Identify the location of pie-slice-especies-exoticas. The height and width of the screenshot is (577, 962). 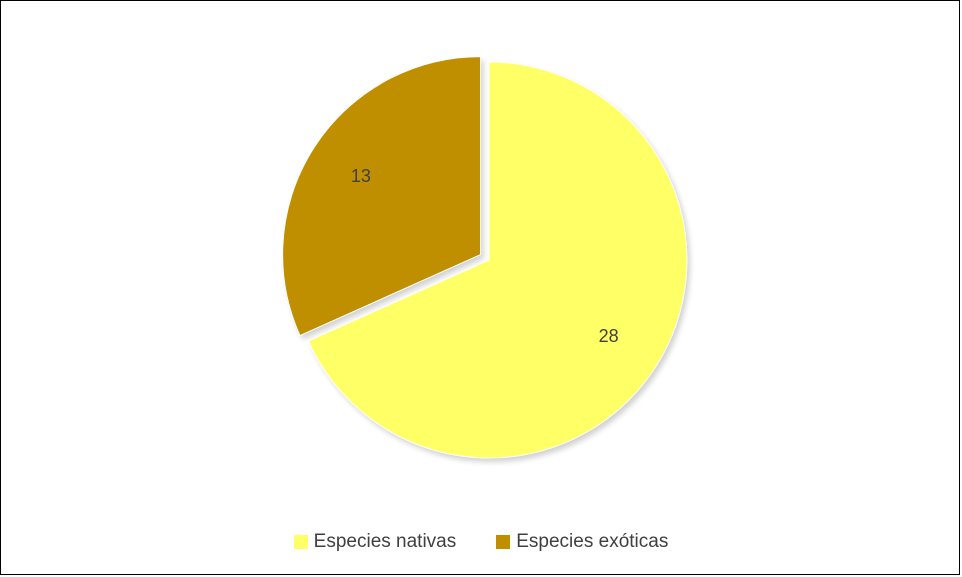
(382, 196).